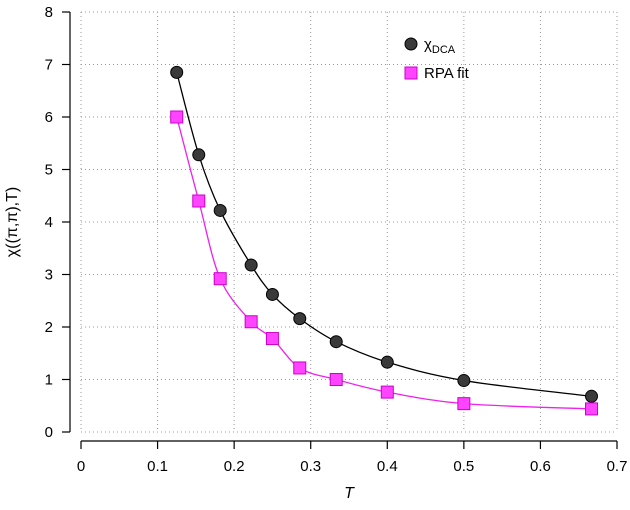  Describe the element at coordinates (81, 466) in the screenshot. I see `x-tick-label-0: 0` at that location.